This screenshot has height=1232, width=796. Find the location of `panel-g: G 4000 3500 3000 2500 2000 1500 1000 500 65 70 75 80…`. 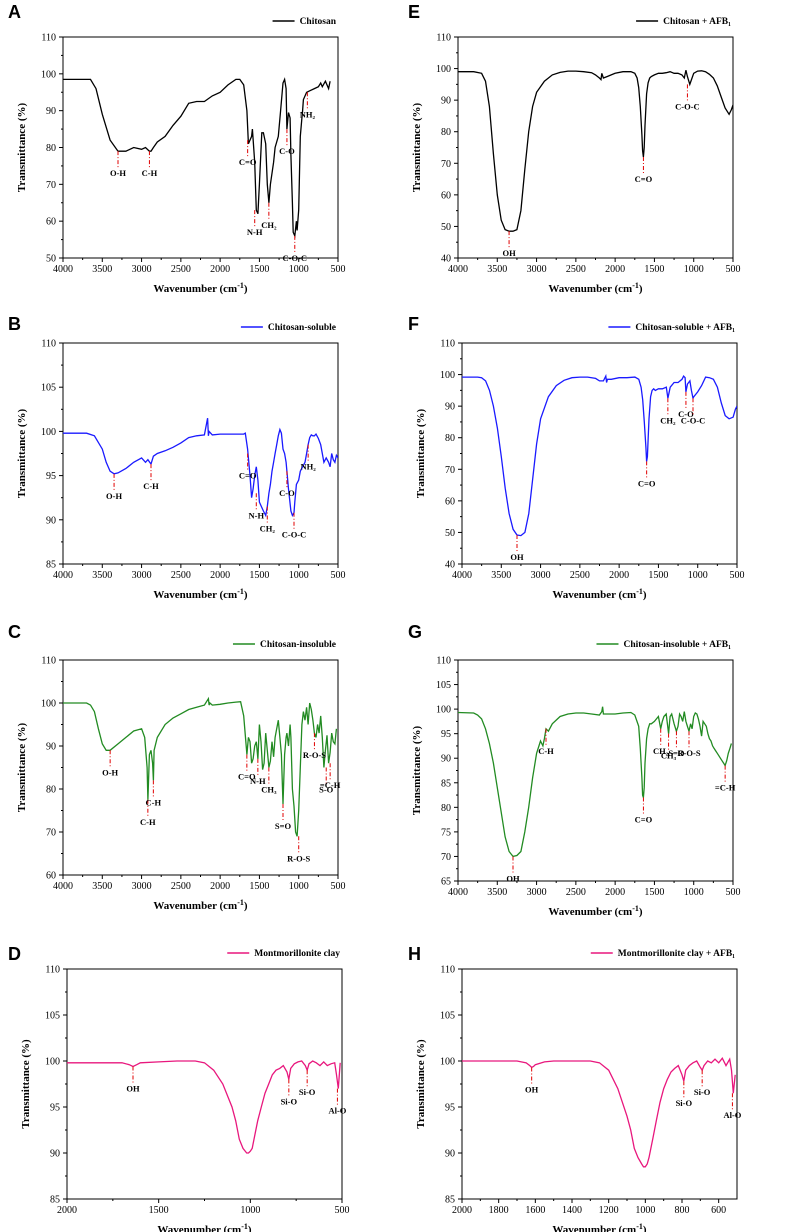

panel-g: G 4000 3500 3000 2500 2000 1500 1000 500 65 70 75 80… is located at coordinates (574, 770).